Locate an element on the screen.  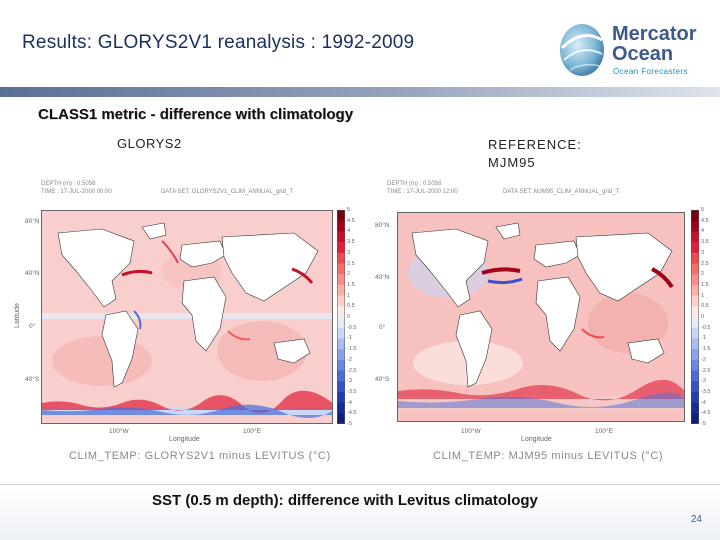
colorbar-right is located at coordinates (695, 317).